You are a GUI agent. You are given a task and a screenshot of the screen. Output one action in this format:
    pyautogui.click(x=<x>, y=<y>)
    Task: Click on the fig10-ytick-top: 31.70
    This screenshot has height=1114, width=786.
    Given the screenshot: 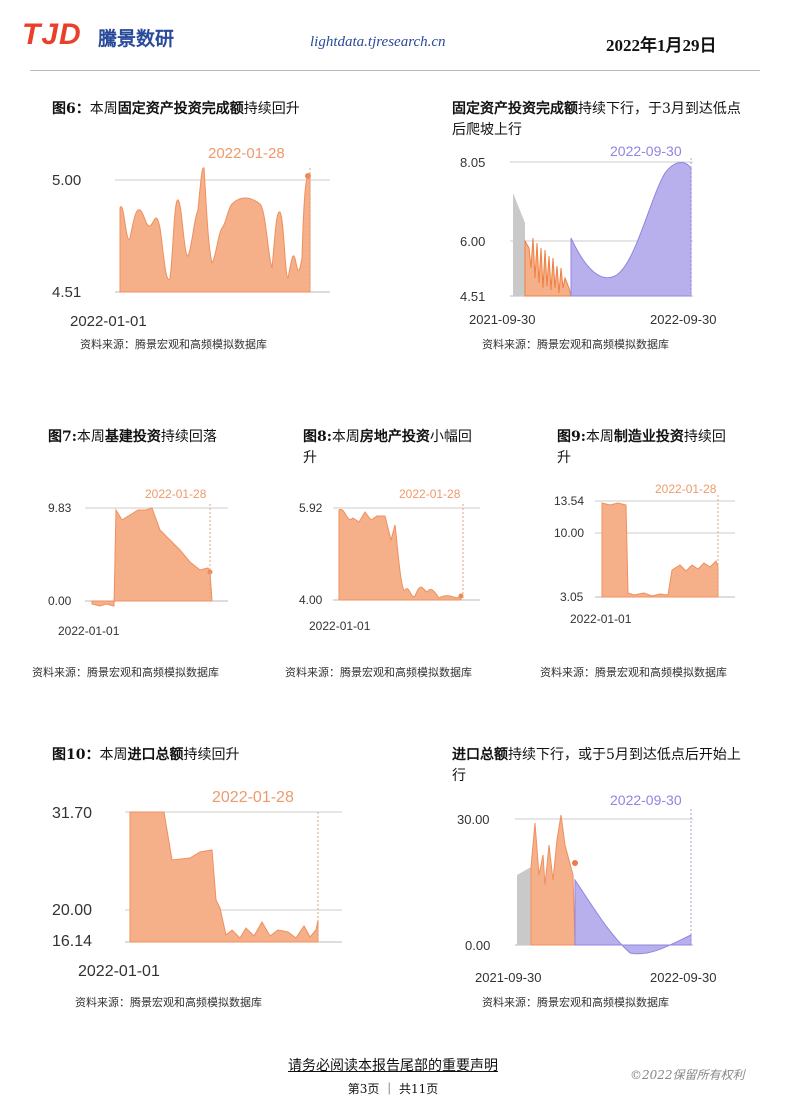 What is the action you would take?
    pyautogui.click(x=72, y=813)
    